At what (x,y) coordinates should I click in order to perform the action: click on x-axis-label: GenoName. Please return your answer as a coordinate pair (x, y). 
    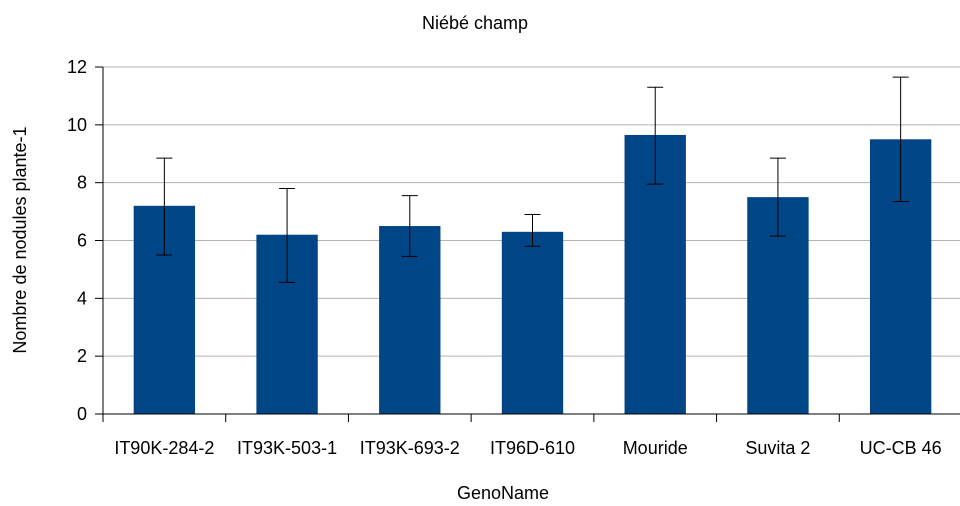
    Looking at the image, I should click on (503, 493).